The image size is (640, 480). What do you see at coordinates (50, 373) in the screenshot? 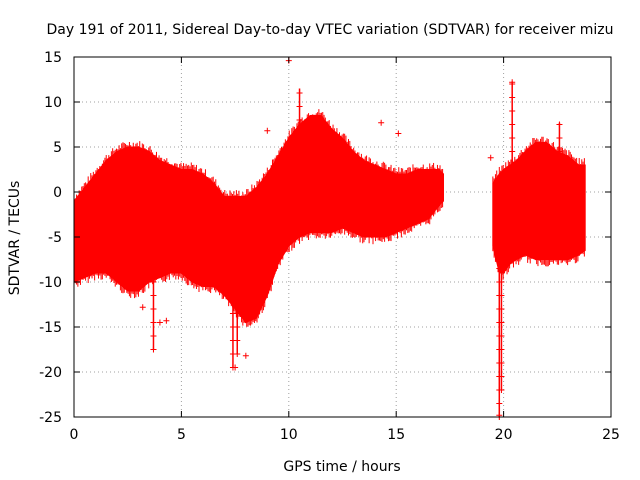
I see `y-tick-label: -20` at bounding box center [50, 373].